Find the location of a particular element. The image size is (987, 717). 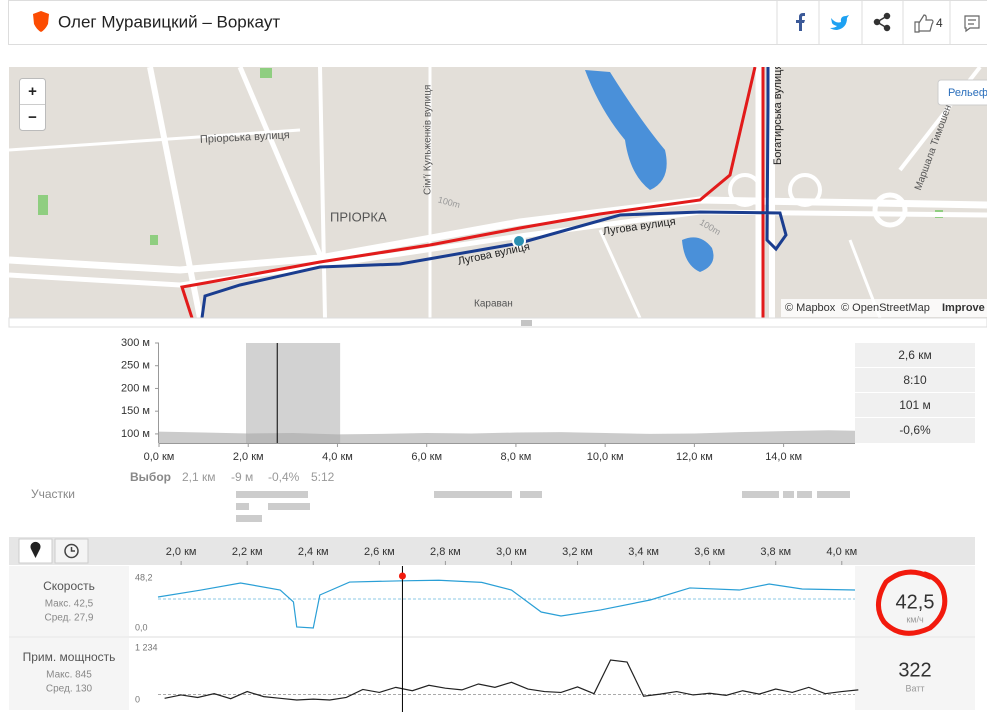

speed-max: Макс. 42,5 is located at coordinates (69, 604).